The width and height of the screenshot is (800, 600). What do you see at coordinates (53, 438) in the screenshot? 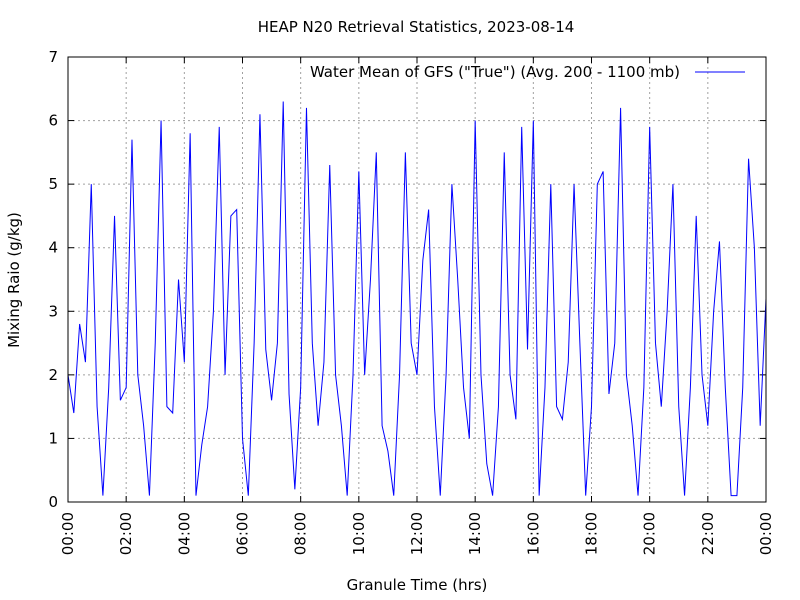
I see `y-tick-label: 1` at bounding box center [53, 438].